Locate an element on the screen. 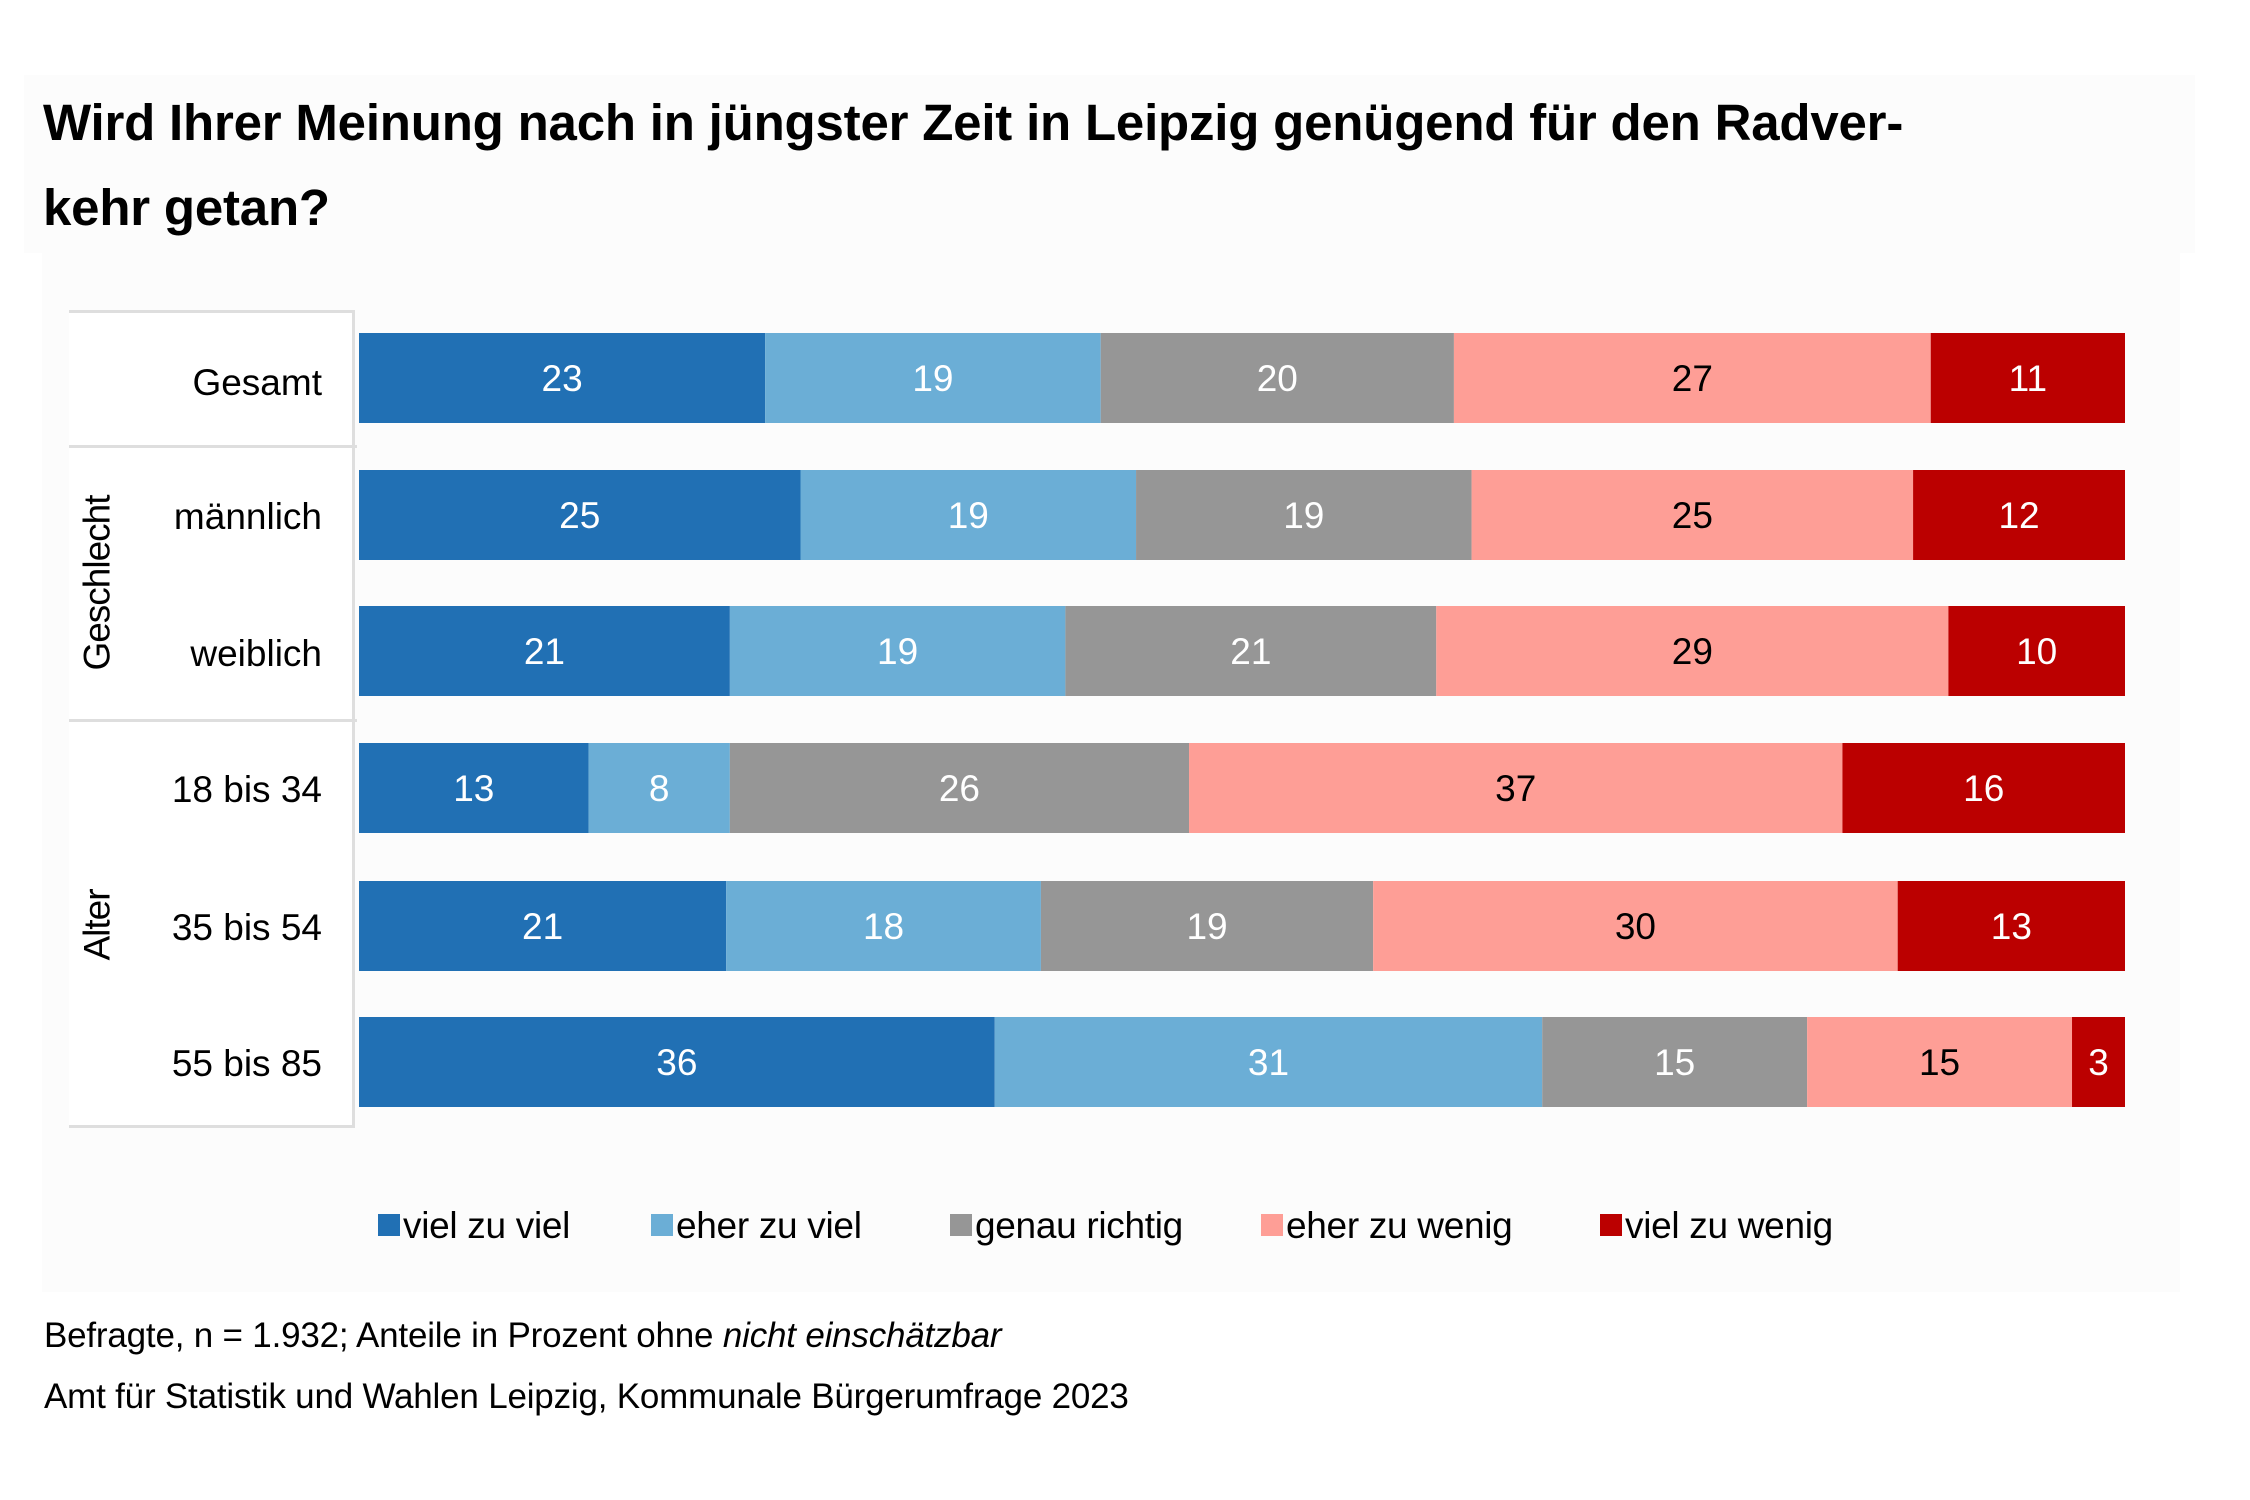 This screenshot has height=1500, width=2250. legend-item-eher-zu-viel: eher zu viel is located at coordinates (756, 1225).